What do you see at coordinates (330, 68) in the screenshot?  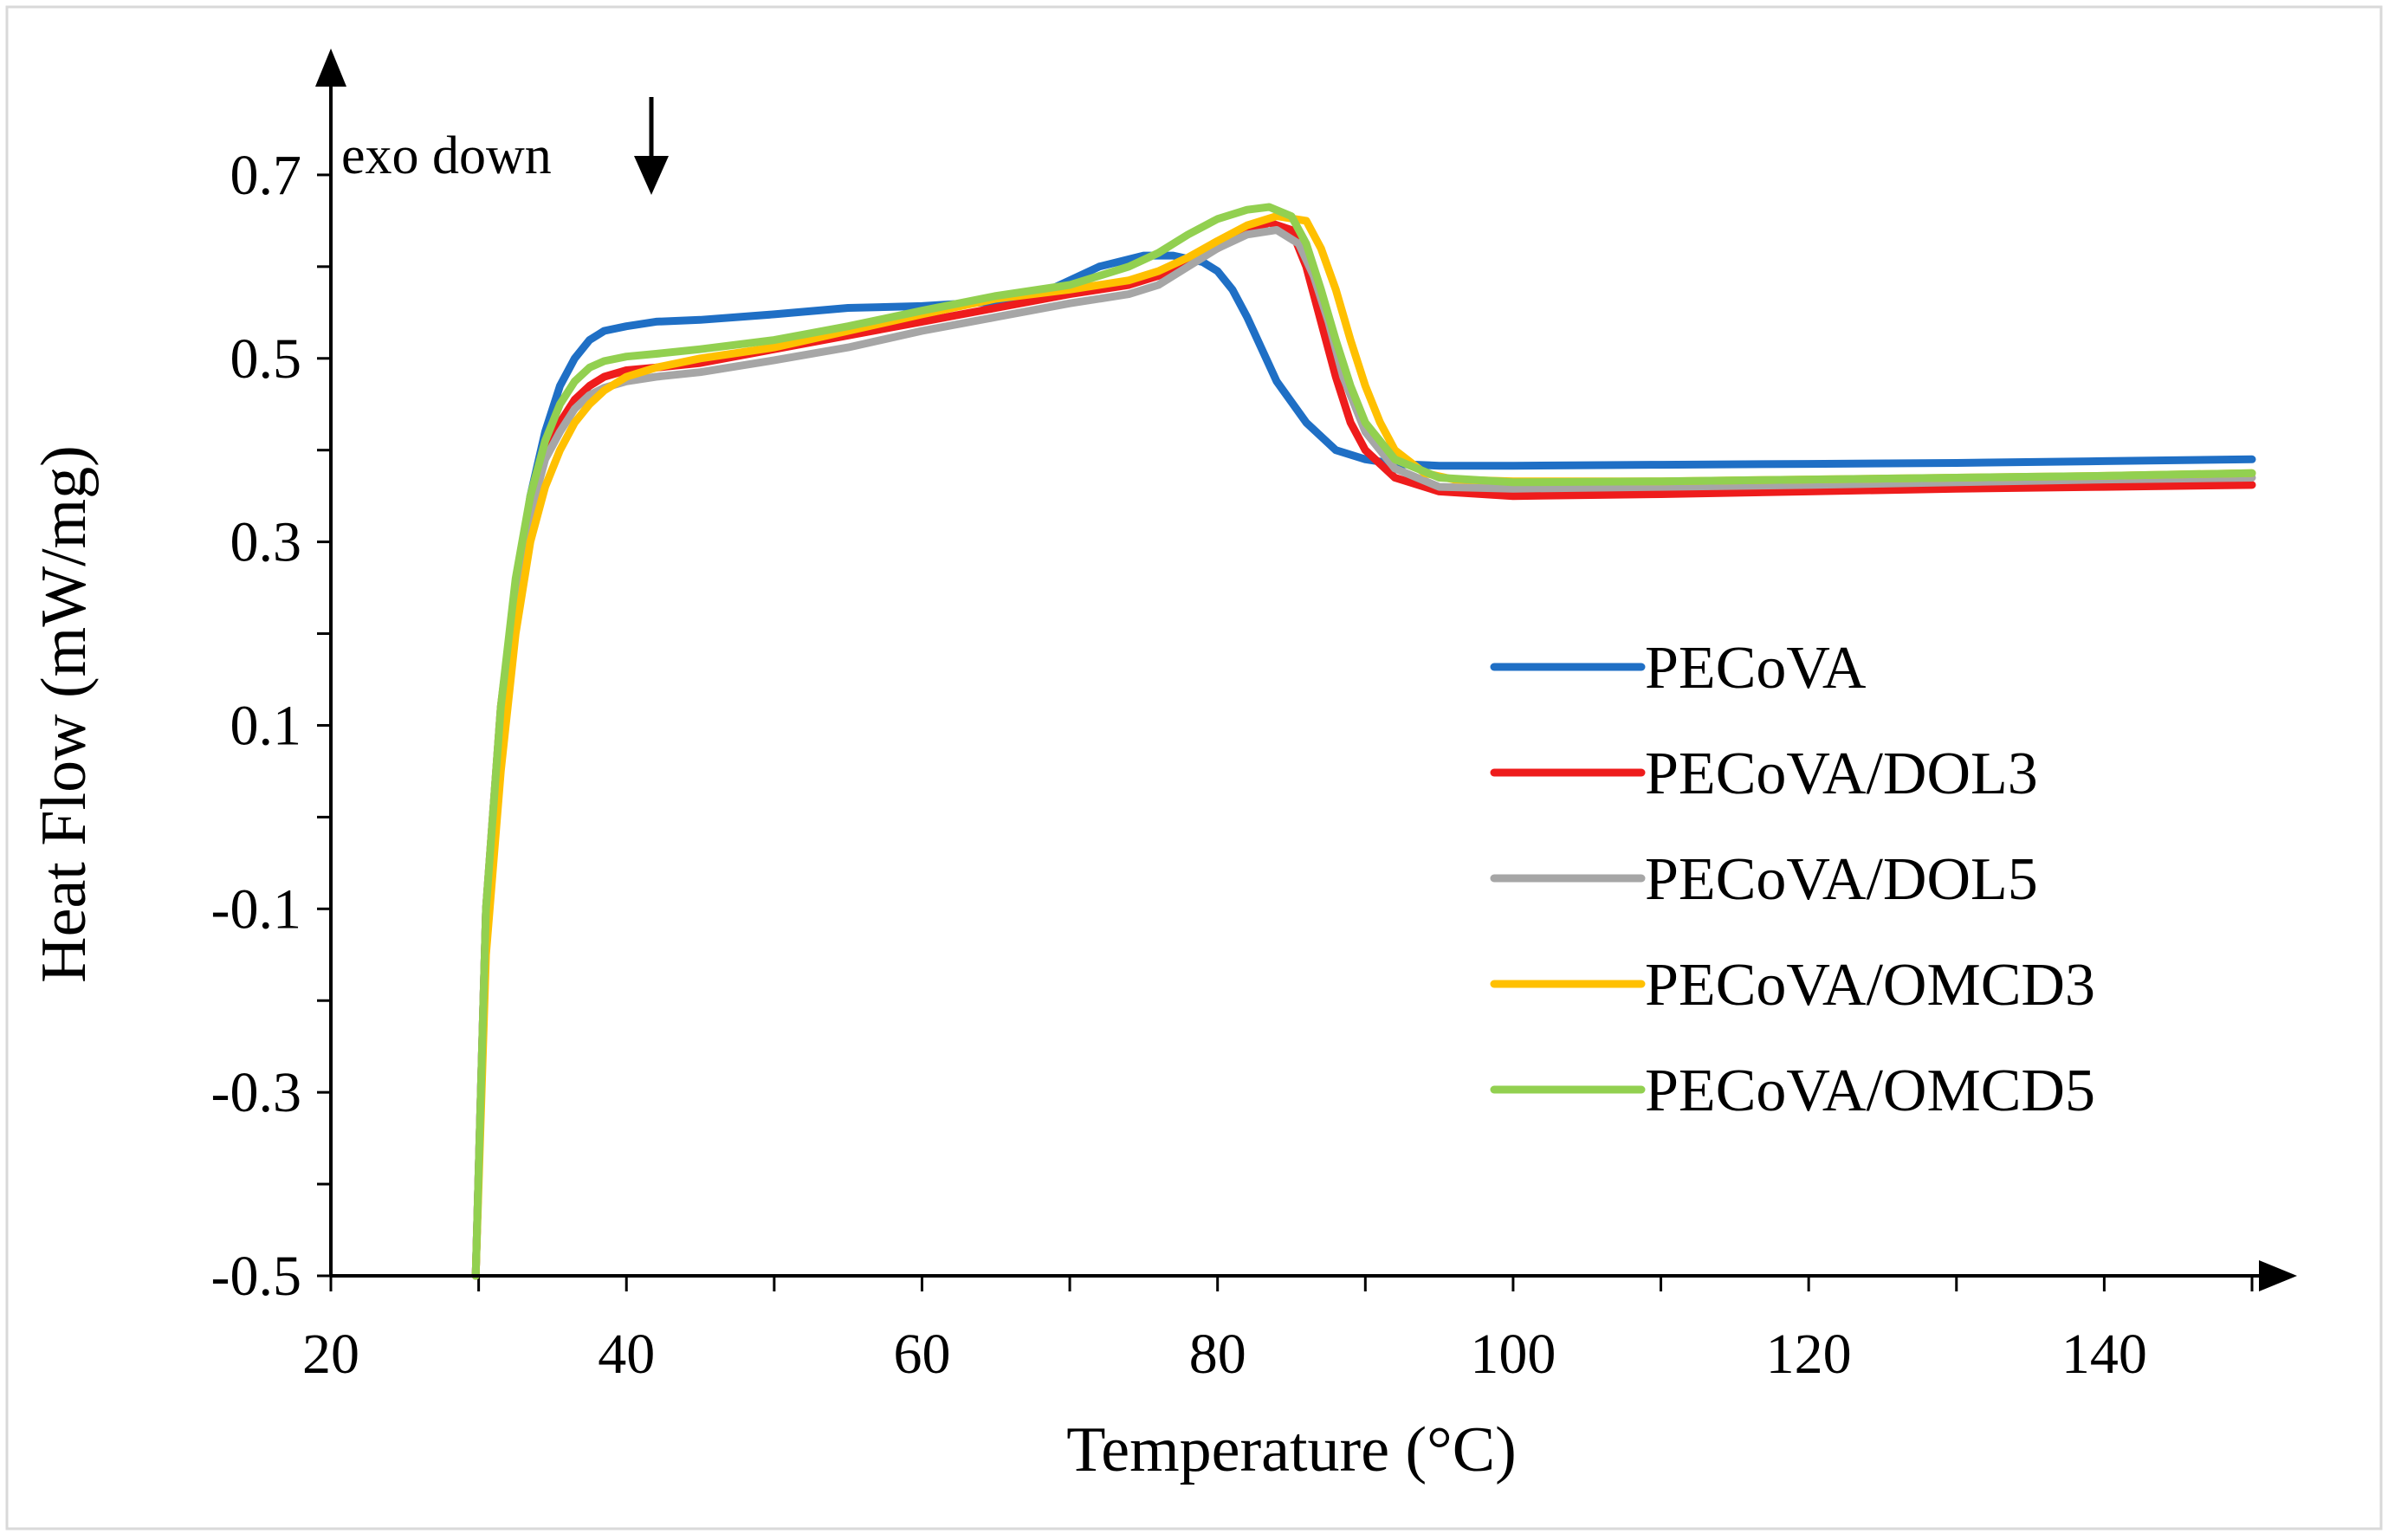 I see `y-axis-arrowhead` at bounding box center [330, 68].